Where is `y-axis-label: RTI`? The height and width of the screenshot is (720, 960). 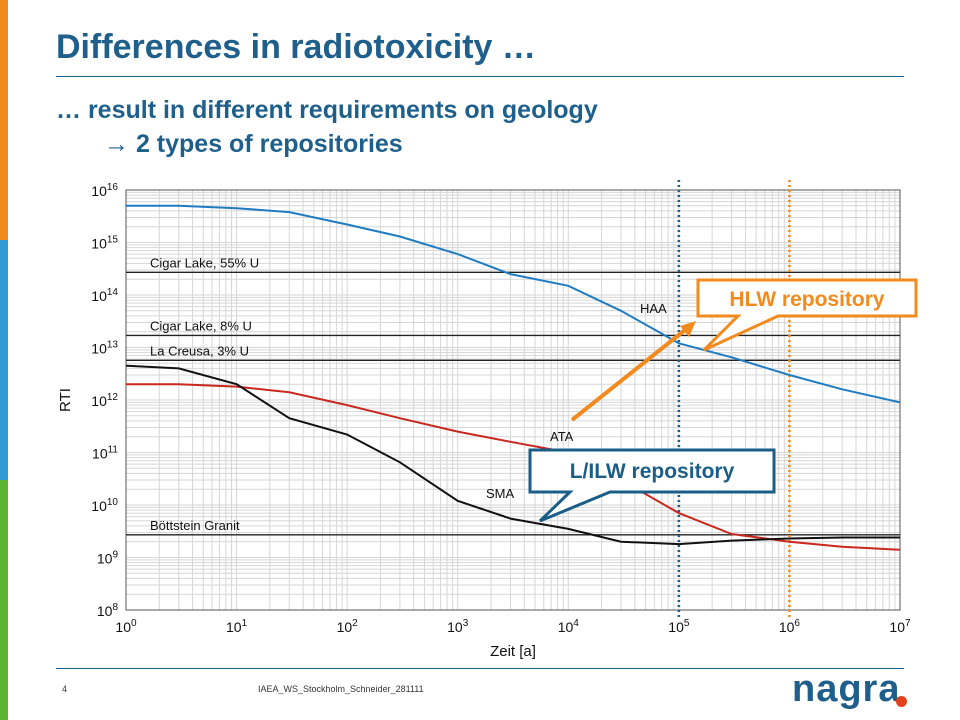 y-axis-label: RTI is located at coordinates (65, 400).